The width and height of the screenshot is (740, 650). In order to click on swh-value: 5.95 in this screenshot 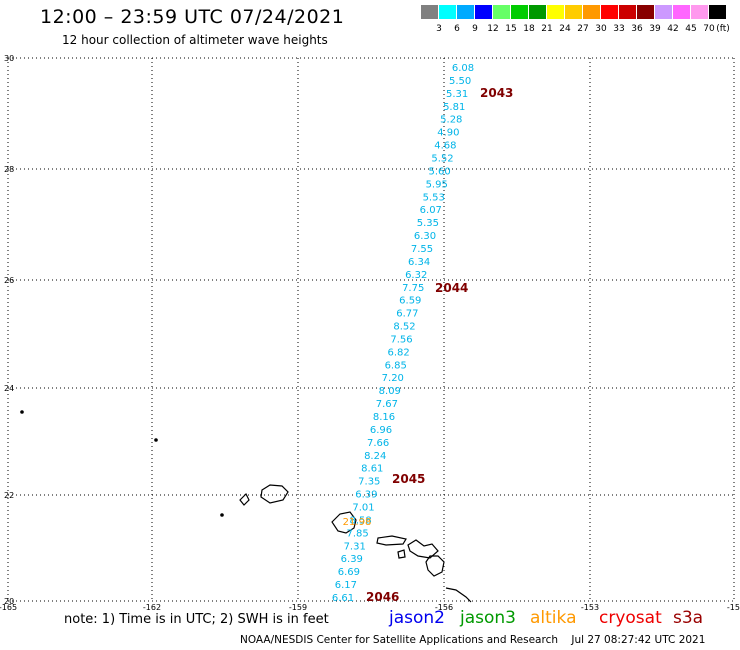, I will do `click(437, 184)`.